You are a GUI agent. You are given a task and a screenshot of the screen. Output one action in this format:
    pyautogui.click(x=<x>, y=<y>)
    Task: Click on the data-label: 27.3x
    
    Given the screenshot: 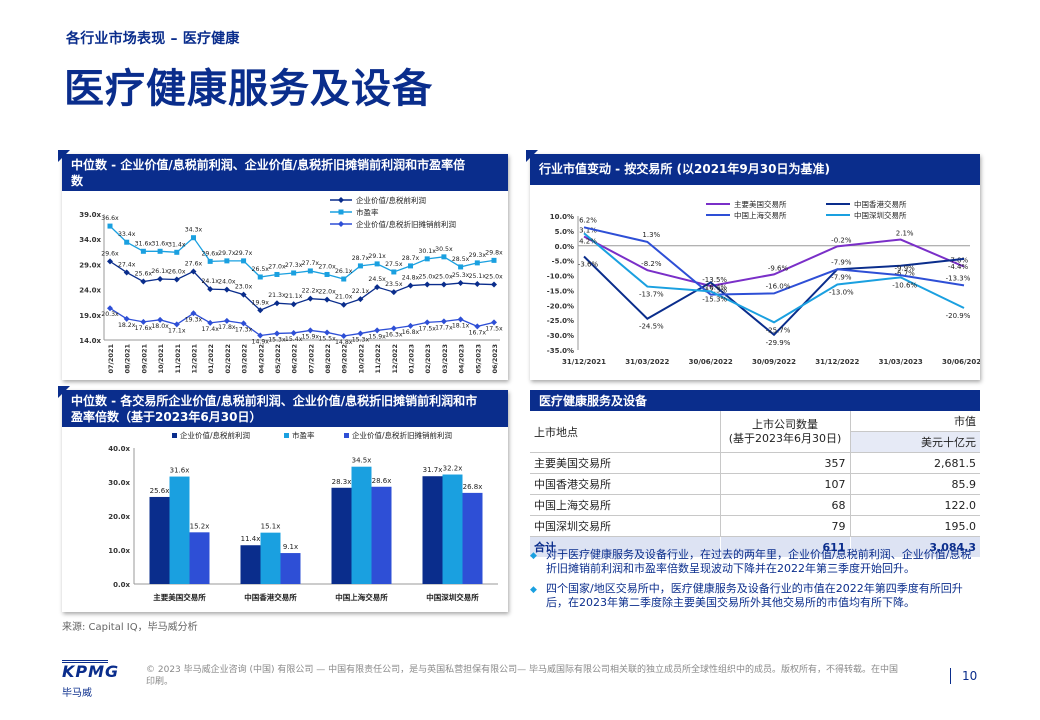 What is the action you would take?
    pyautogui.click(x=294, y=265)
    